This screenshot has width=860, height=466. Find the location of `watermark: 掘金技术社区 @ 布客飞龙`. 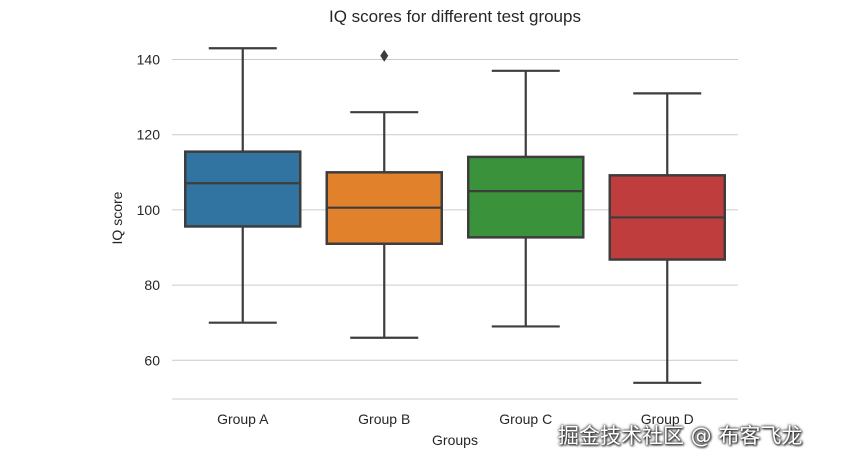

watermark: 掘金技术社区 @ 布客飞龙 is located at coordinates (680, 436).